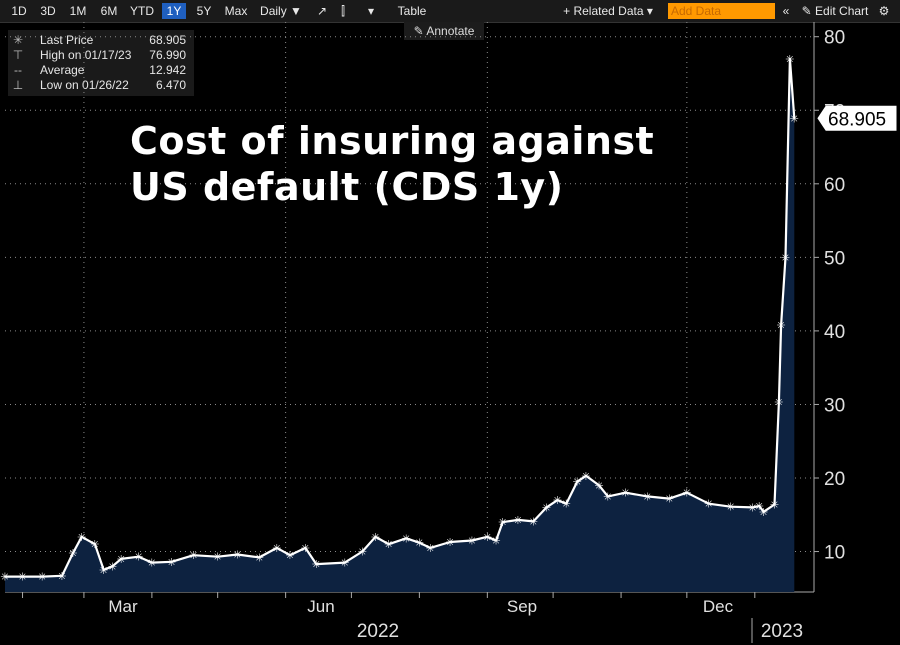 Image resolution: width=900 pixels, height=645 pixels. What do you see at coordinates (371, 11) in the screenshot?
I see `chart-options-dropdown-icon: ▾` at bounding box center [371, 11].